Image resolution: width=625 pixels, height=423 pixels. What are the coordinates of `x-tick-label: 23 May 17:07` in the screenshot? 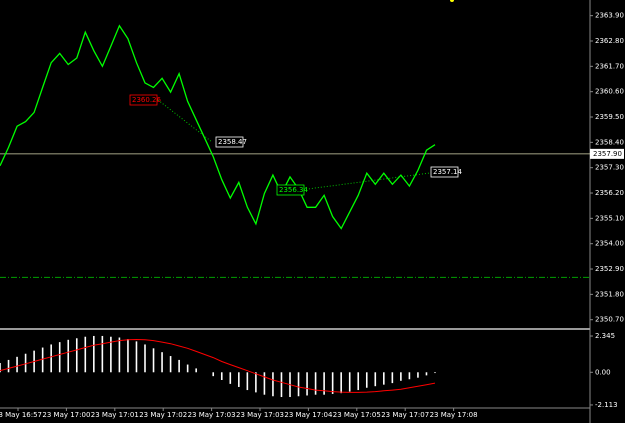 It's located at (405, 415).